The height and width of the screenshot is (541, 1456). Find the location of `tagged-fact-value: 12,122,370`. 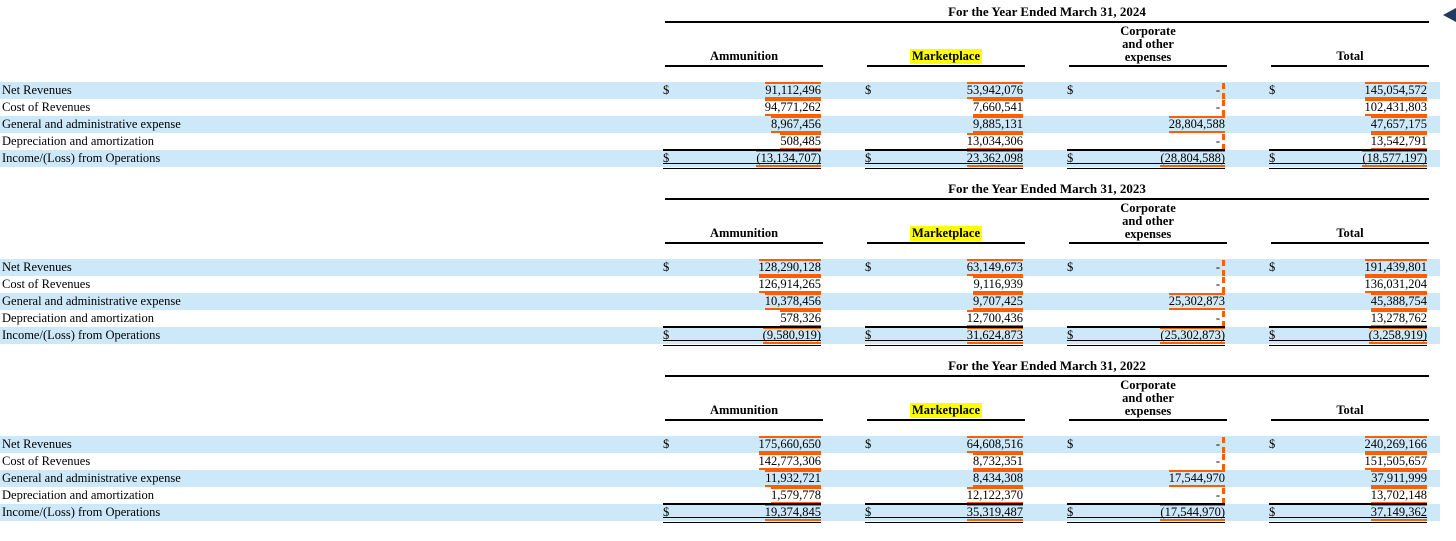

tagged-fact-value: 12,122,370 is located at coordinates (994, 495).